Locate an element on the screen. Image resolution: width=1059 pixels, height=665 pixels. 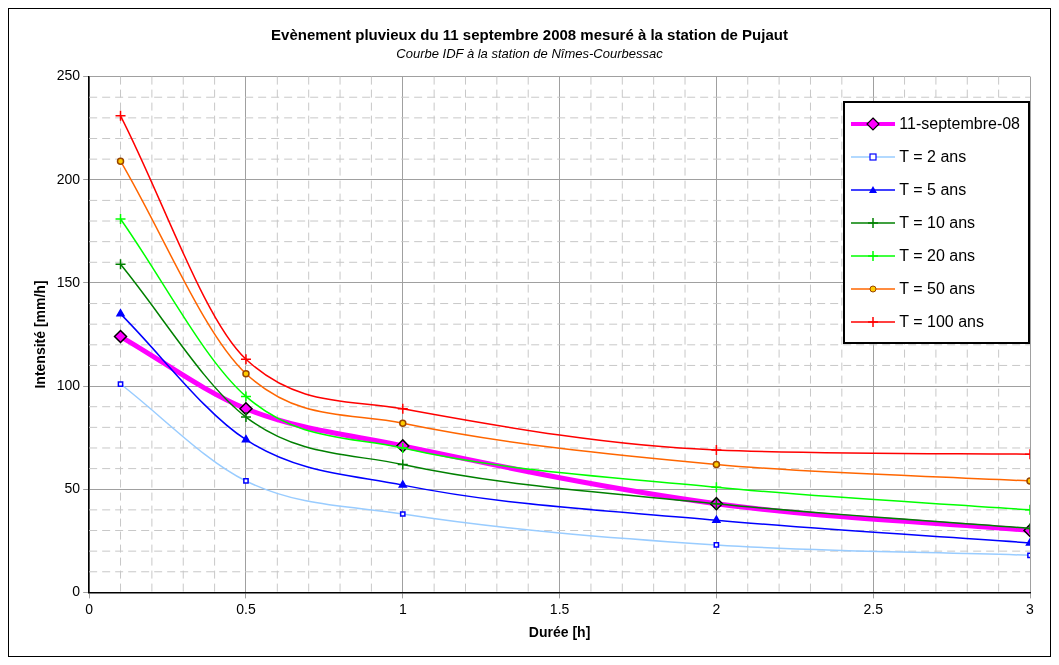
x-tick-label: 0 is located at coordinates (89, 608).